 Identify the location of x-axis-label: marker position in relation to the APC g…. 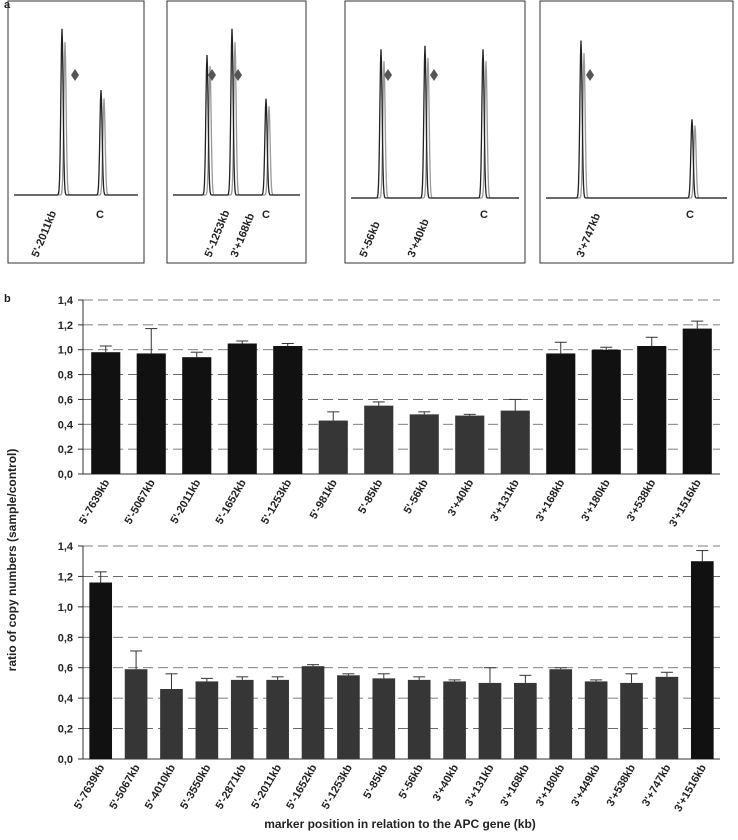
(400, 824).